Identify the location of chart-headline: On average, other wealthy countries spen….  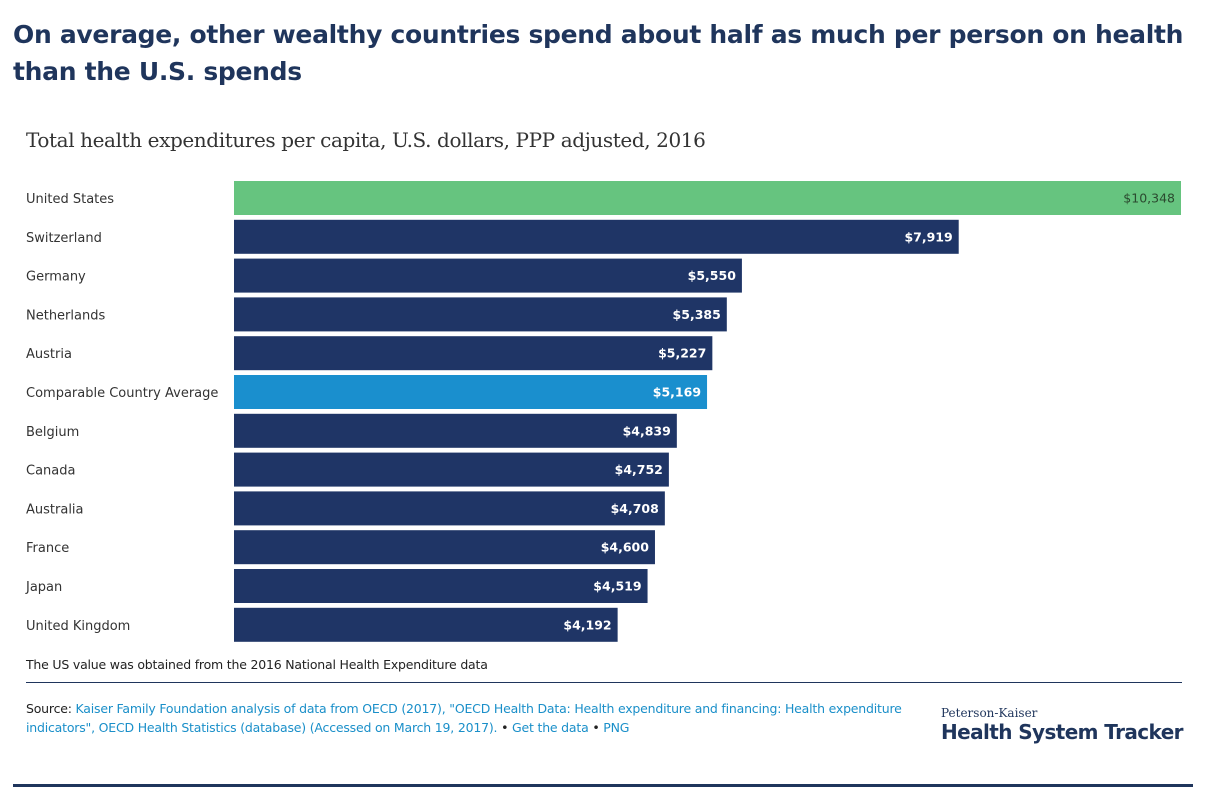
(598, 53).